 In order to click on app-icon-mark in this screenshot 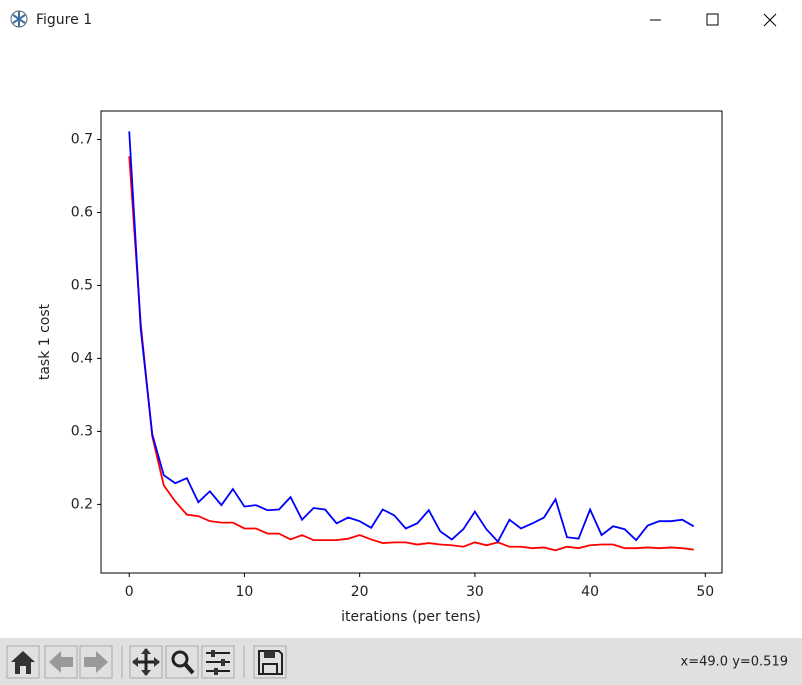, I will do `click(19, 19)`.